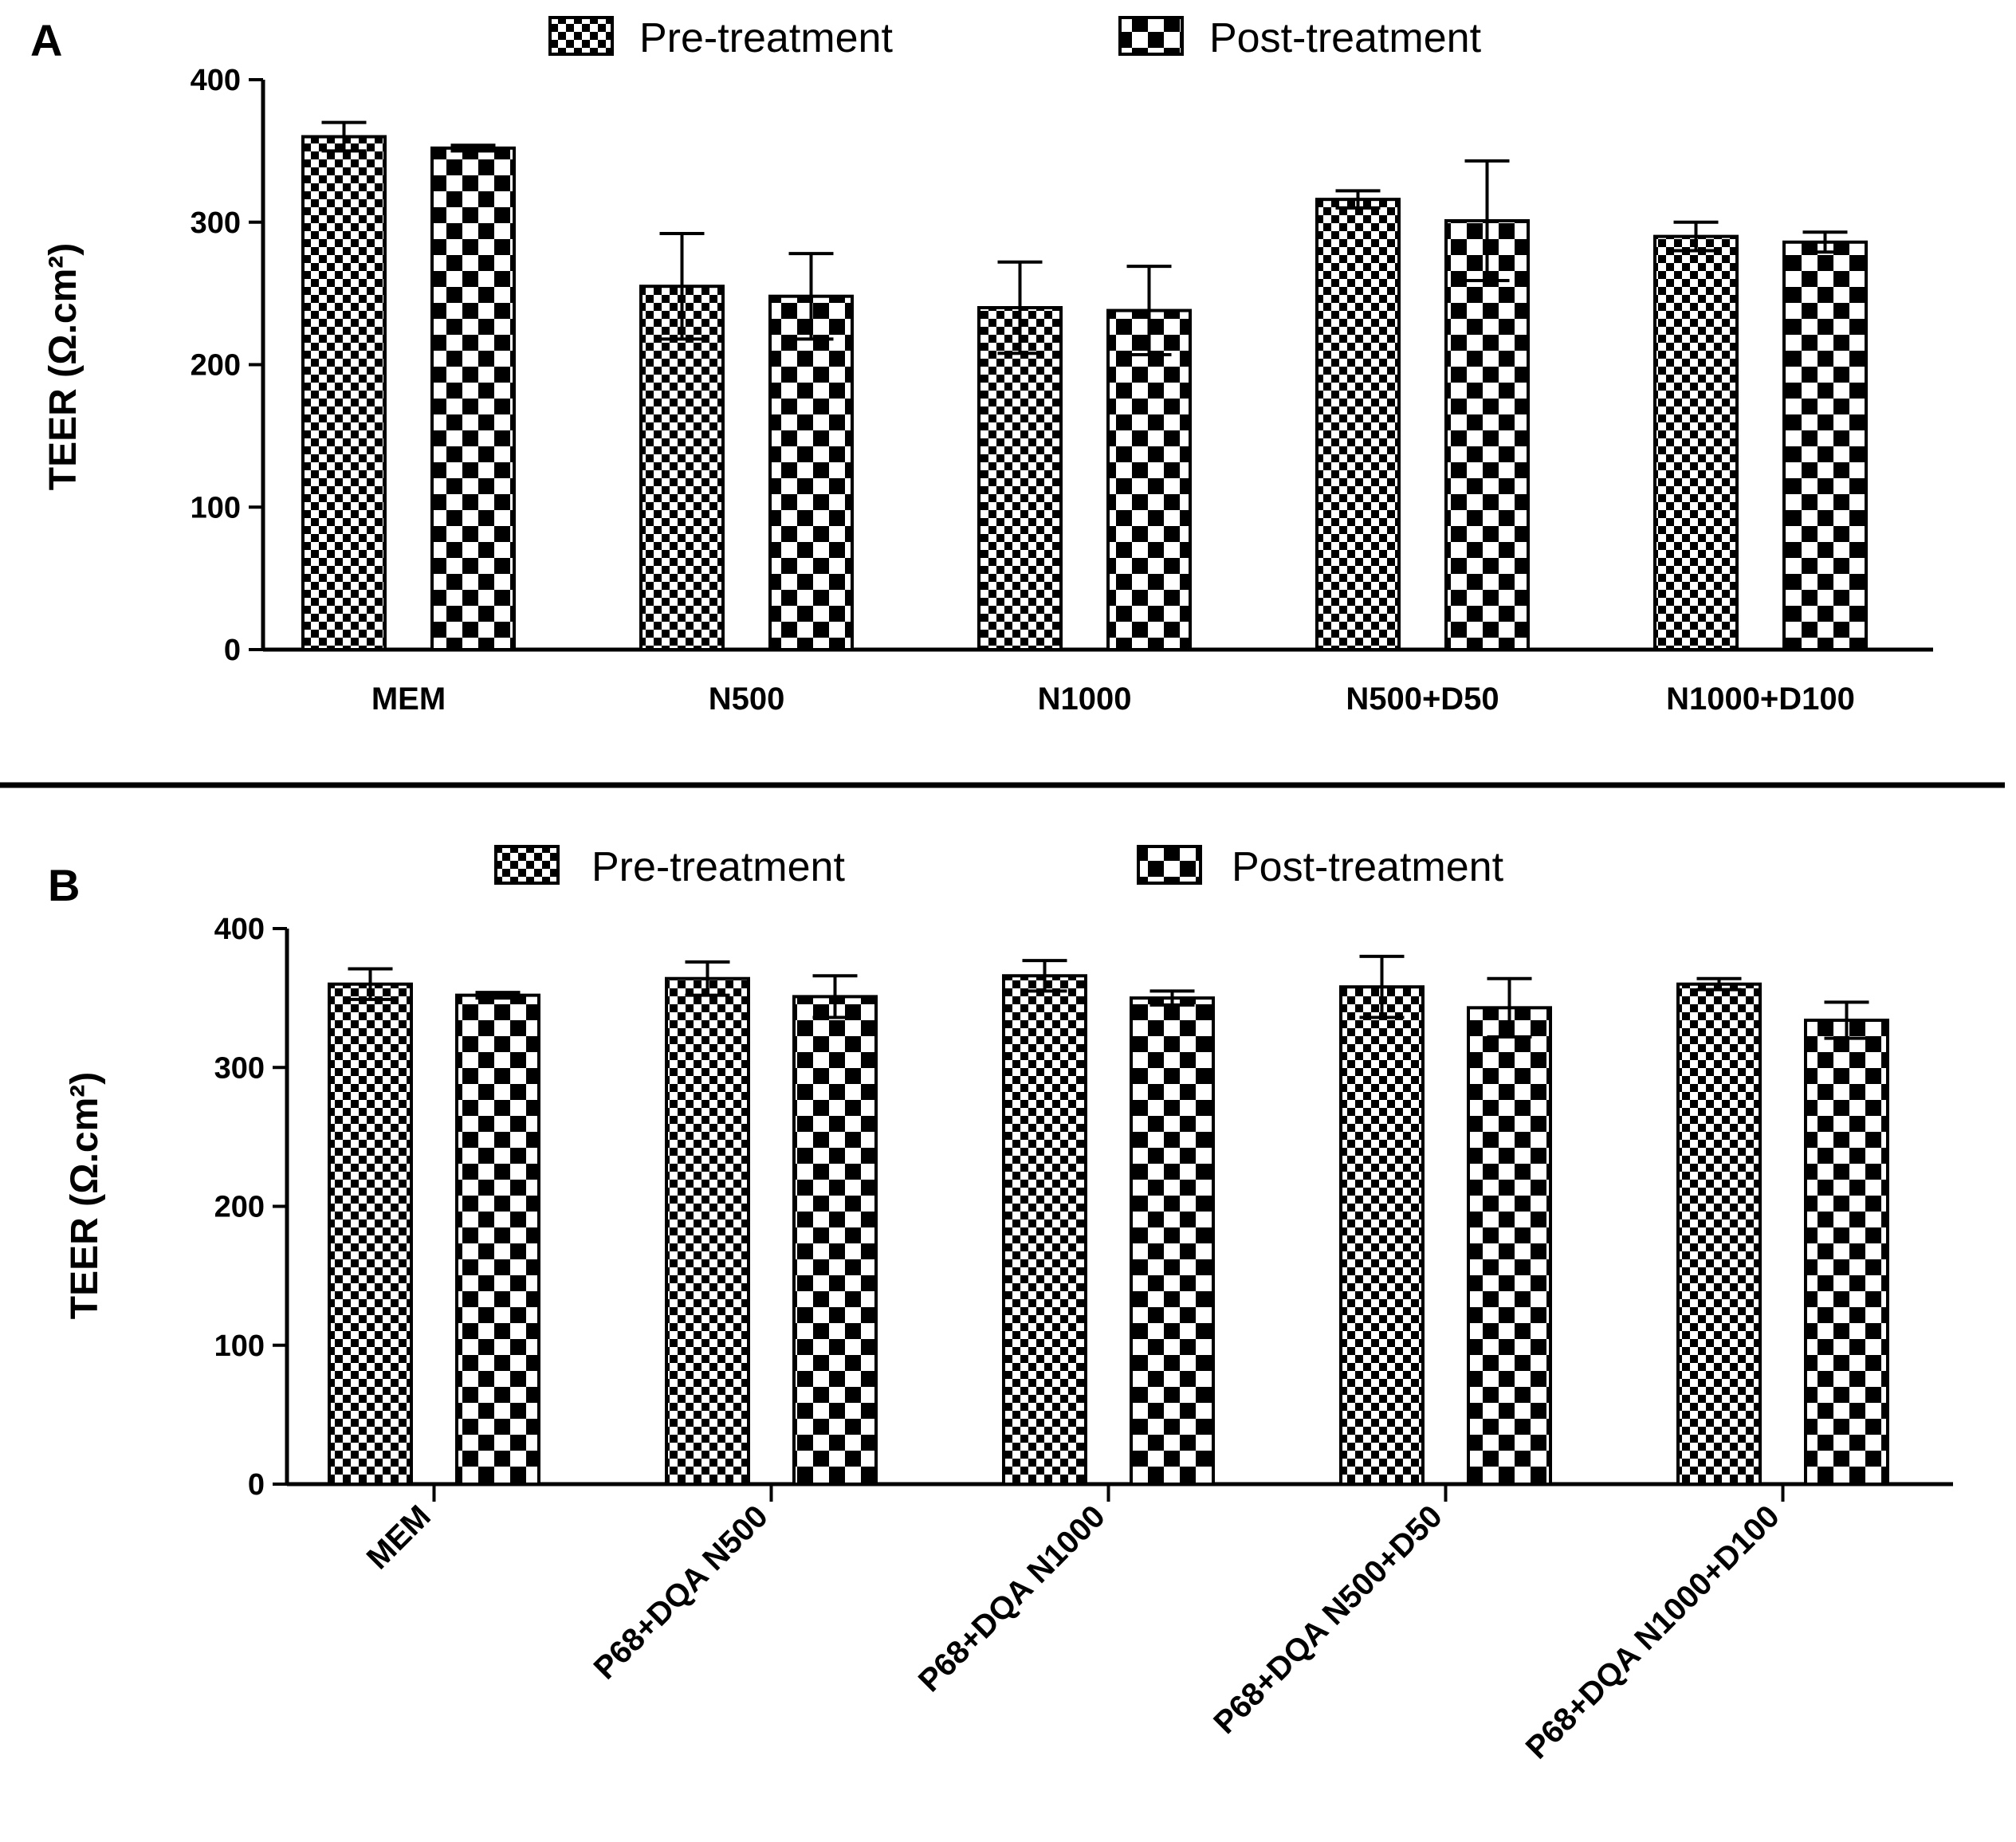 This screenshot has width=2016, height=1842. Describe the element at coordinates (46, 40) in the screenshot. I see `panel-a-letter: A` at that location.